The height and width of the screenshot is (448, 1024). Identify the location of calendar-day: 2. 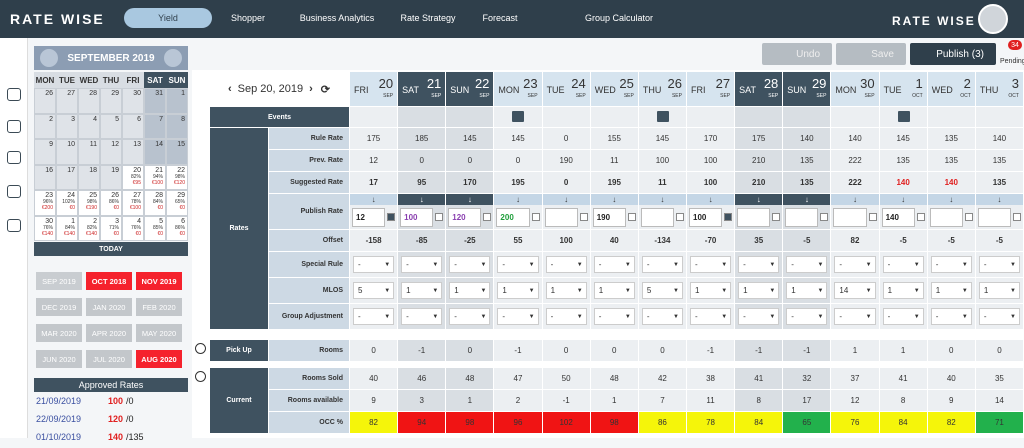
(45, 126).